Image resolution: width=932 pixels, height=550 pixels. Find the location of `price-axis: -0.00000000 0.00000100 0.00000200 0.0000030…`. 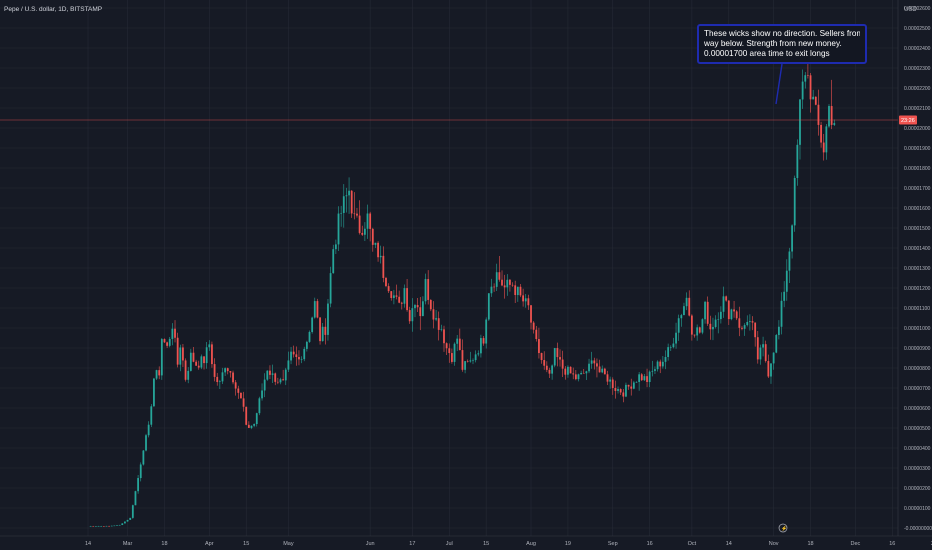

price-axis: -0.00000000 0.00000100 0.00000200 0.0000030… is located at coordinates (918, 269).